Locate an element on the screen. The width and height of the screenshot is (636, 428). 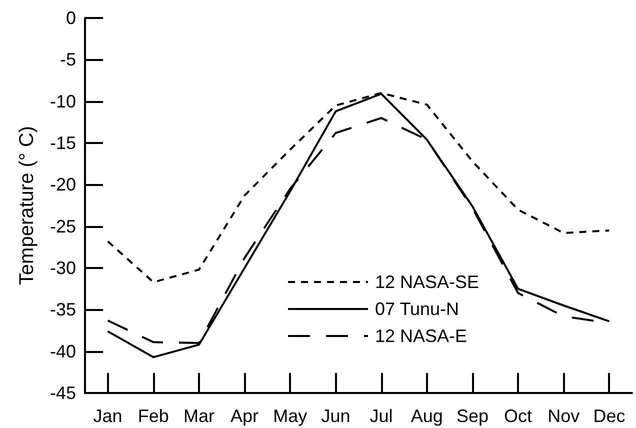
x-tick-label: Apr is located at coordinates (244, 416).